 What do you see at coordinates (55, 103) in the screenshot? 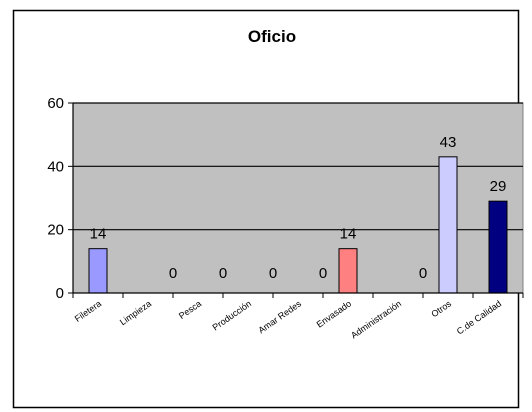
I see `y-tick-label: 60` at bounding box center [55, 103].